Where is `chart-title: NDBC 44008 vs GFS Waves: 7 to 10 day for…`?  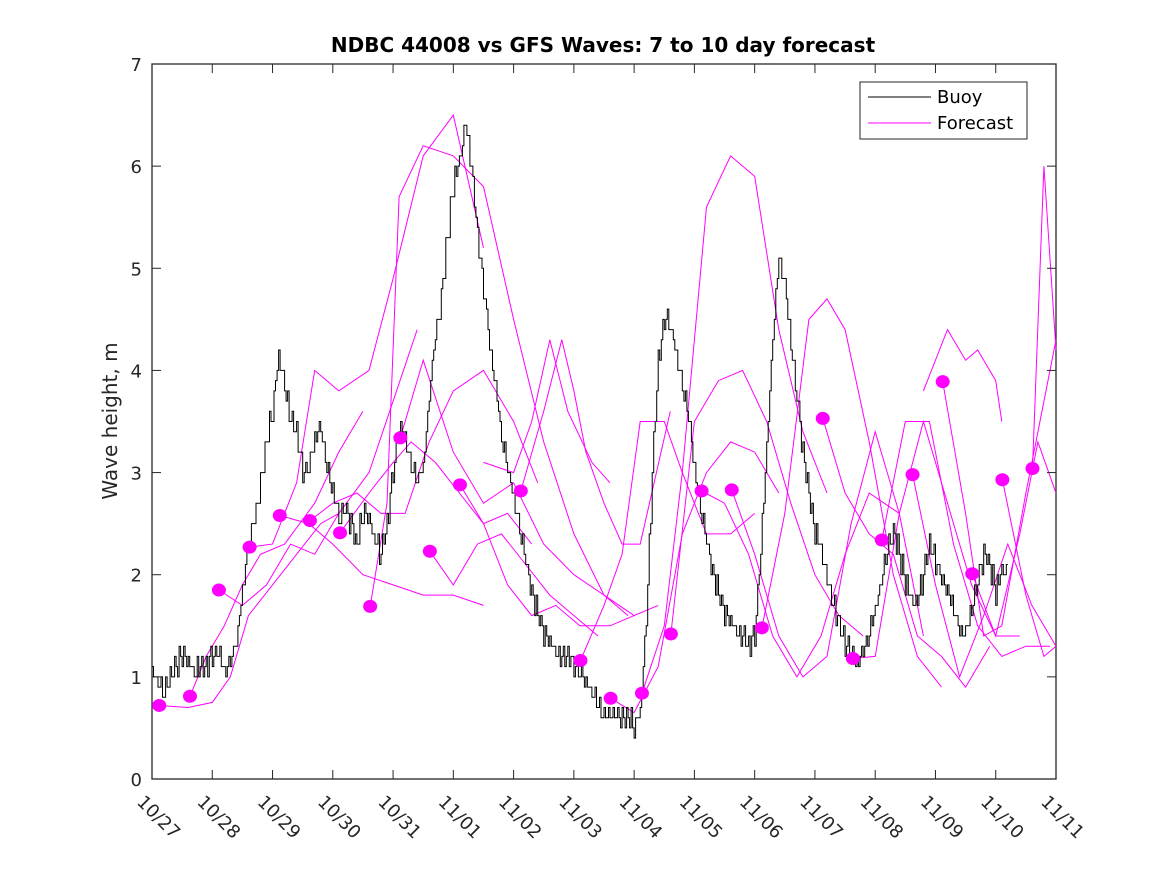 chart-title: NDBC 44008 vs GFS Waves: 7 to 10 day for… is located at coordinates (603, 45).